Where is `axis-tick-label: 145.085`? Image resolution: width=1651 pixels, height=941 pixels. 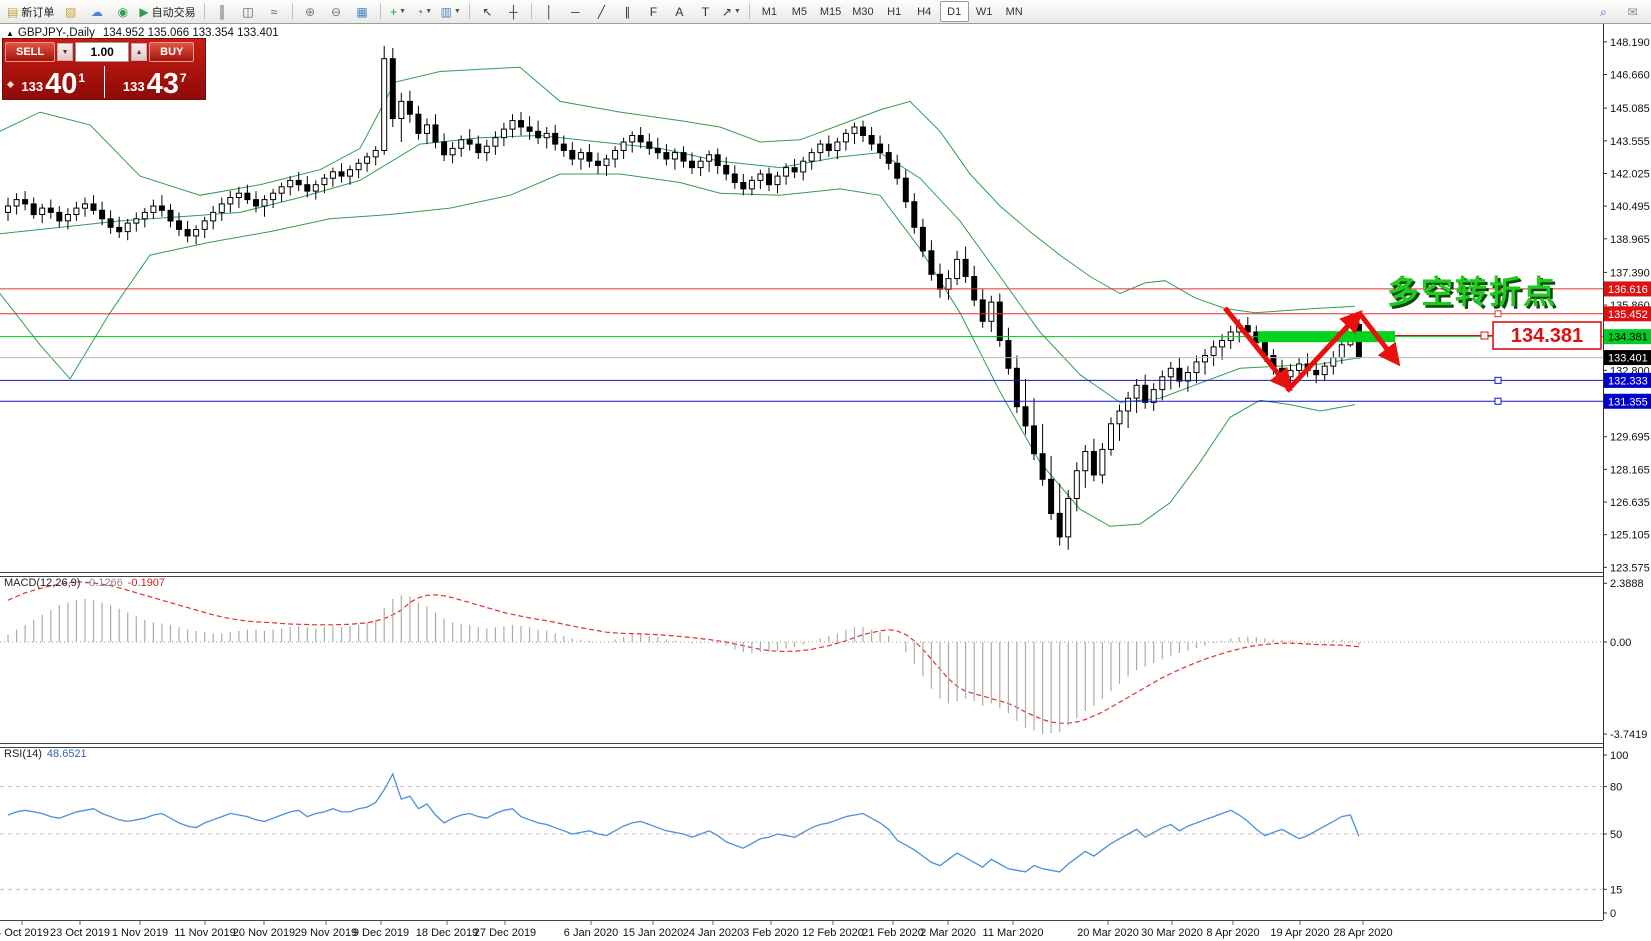 axis-tick-label: 145.085 is located at coordinates (1630, 109).